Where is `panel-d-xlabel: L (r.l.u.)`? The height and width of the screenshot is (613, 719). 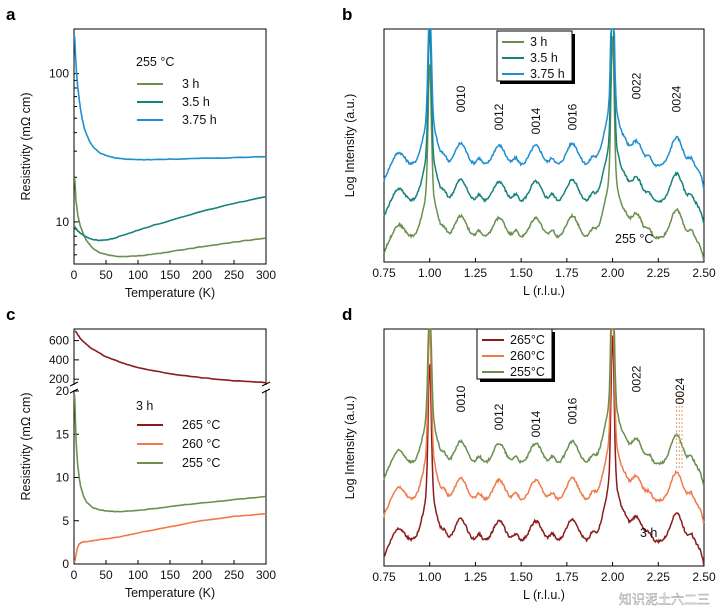 panel-d-xlabel: L (r.l.u.) is located at coordinates (544, 595).